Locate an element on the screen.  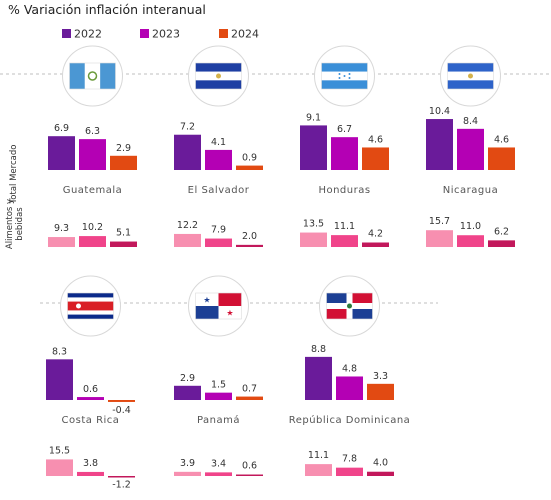
total-value-label: 0.9 is located at coordinates (249, 158).